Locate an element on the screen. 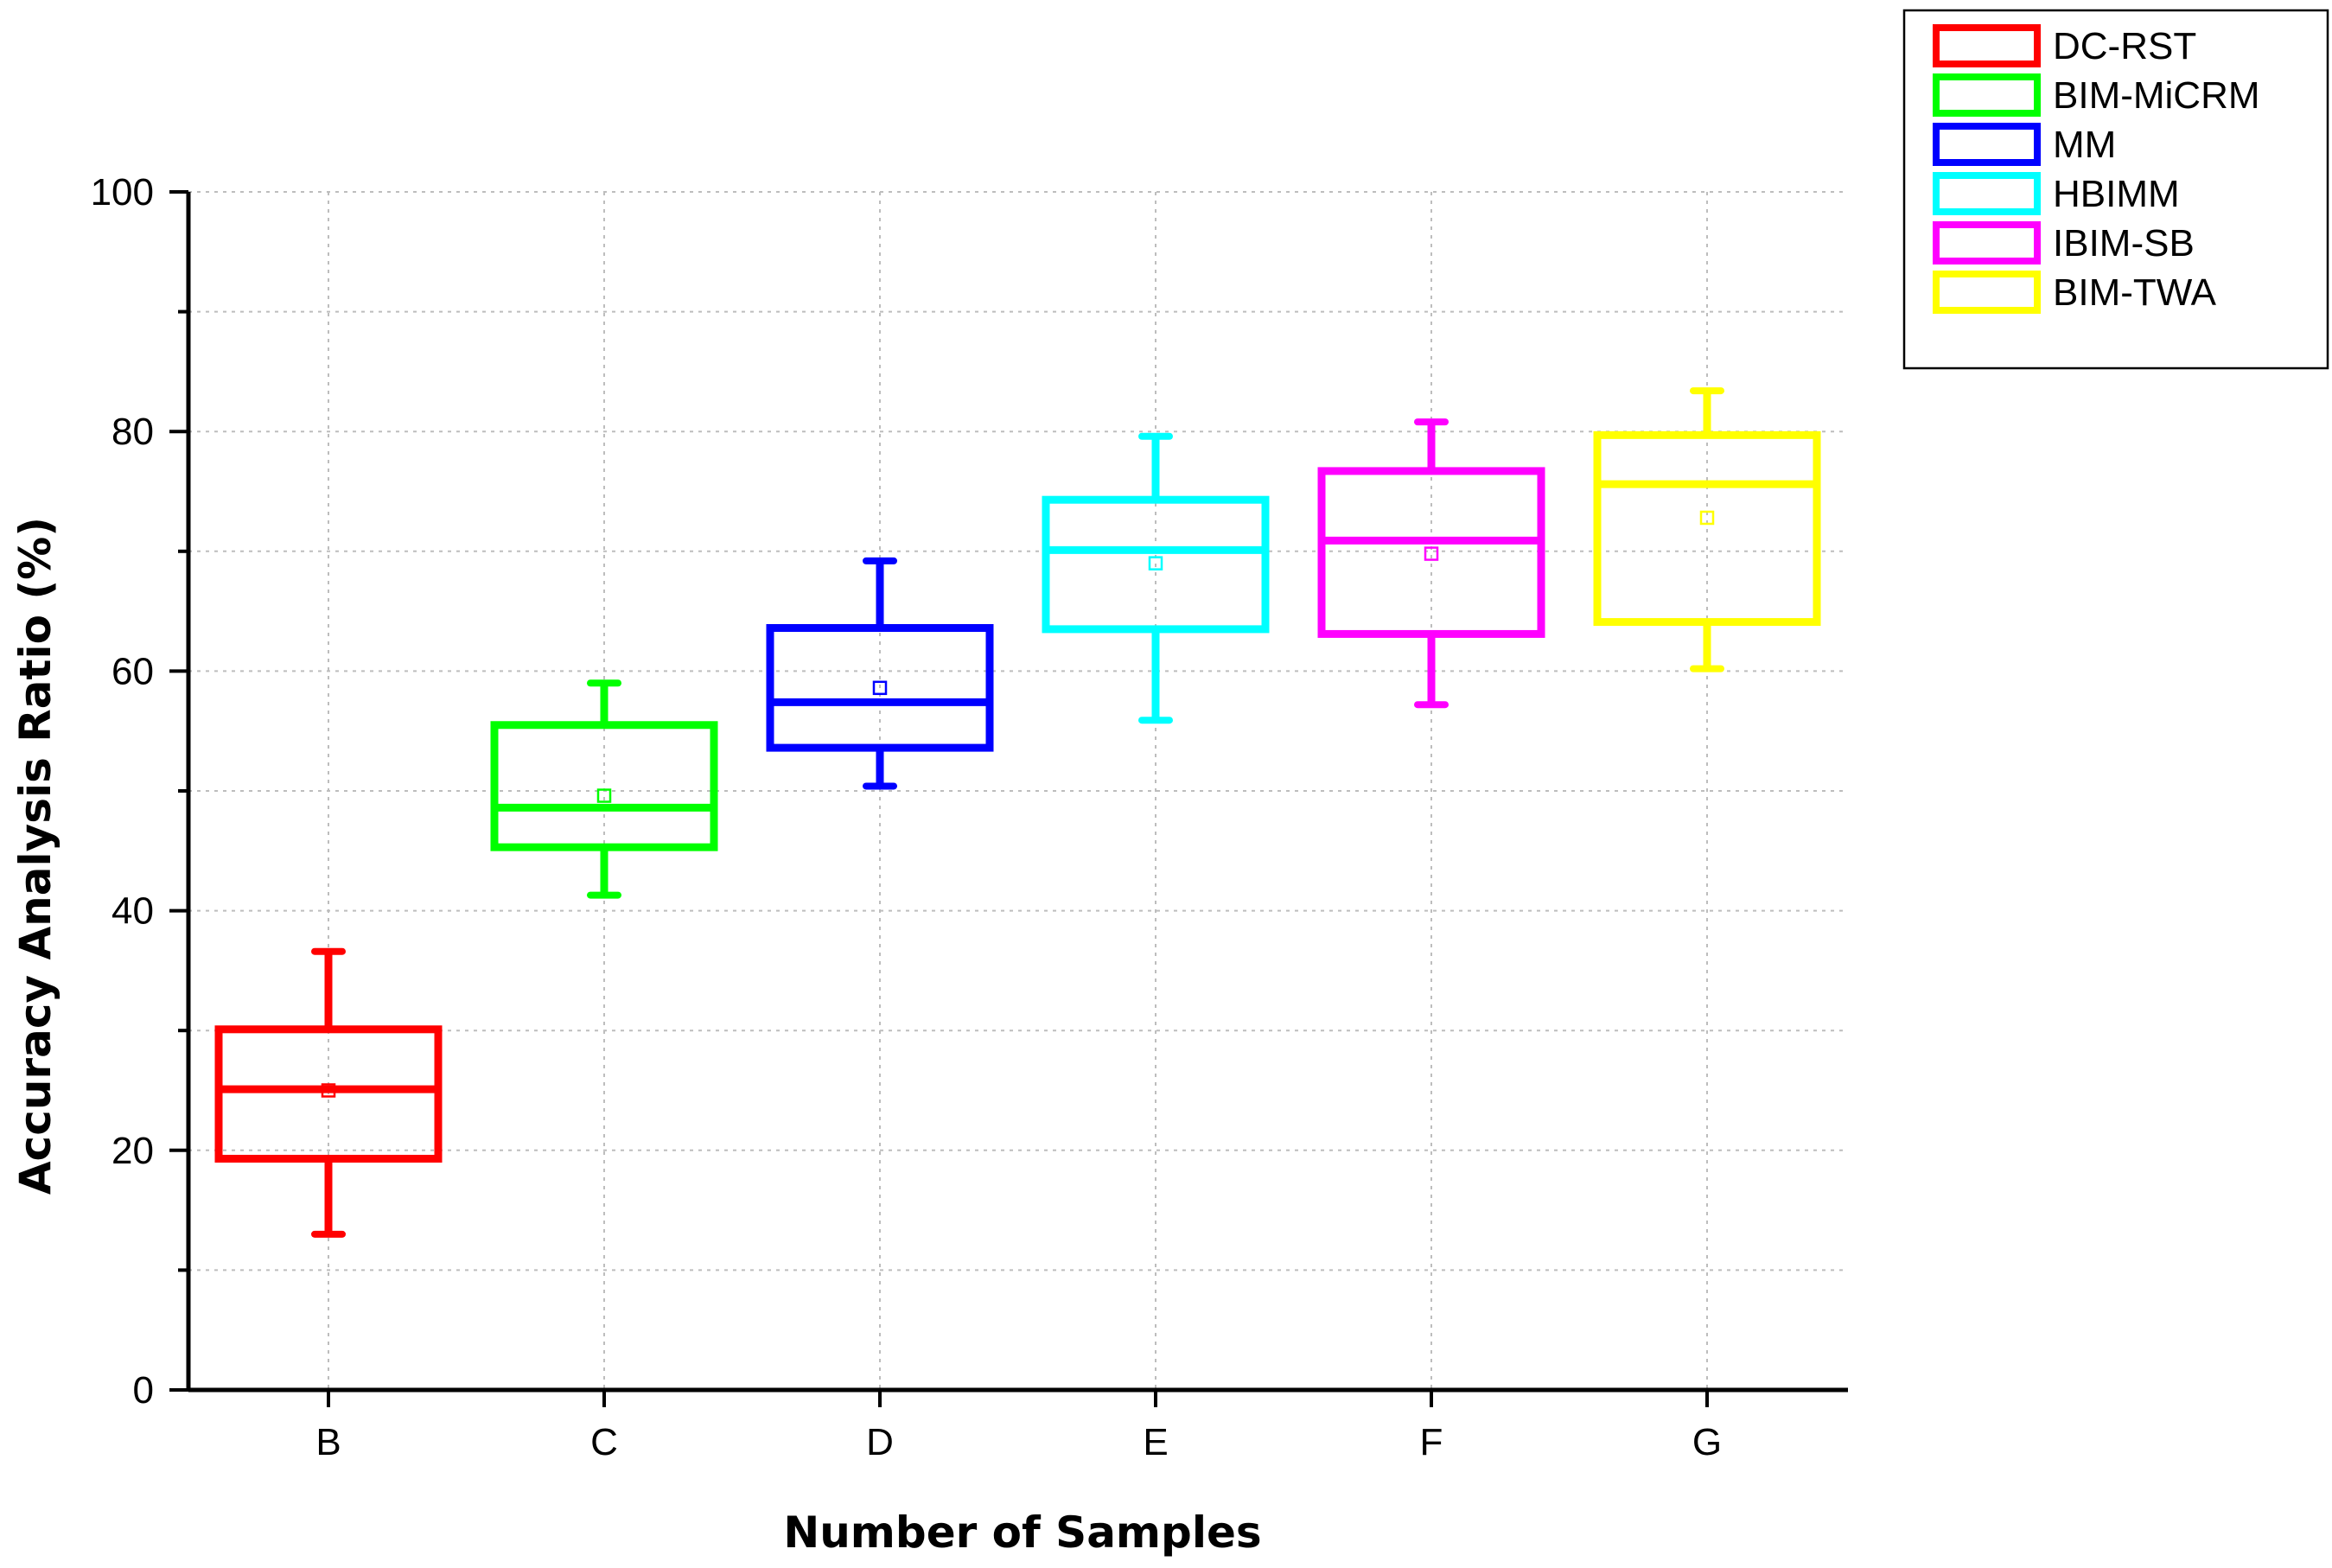 This screenshot has width=2332, height=1568. box-dc-rst is located at coordinates (328, 1093).